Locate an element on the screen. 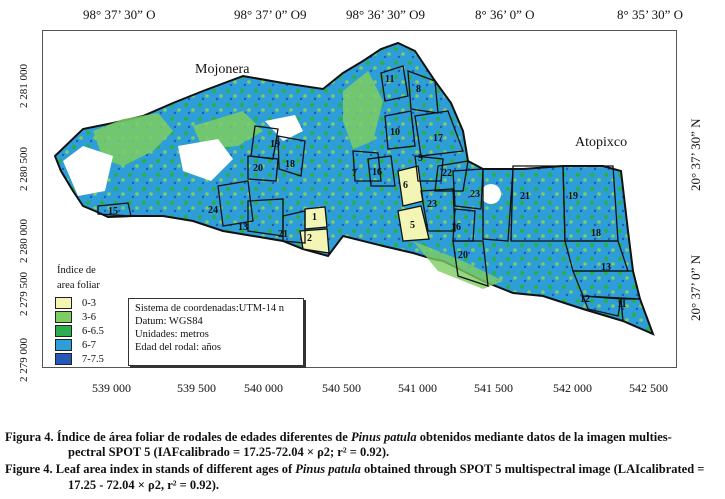 This screenshot has width=725, height=499. stand-label: 5 is located at coordinates (412, 225).